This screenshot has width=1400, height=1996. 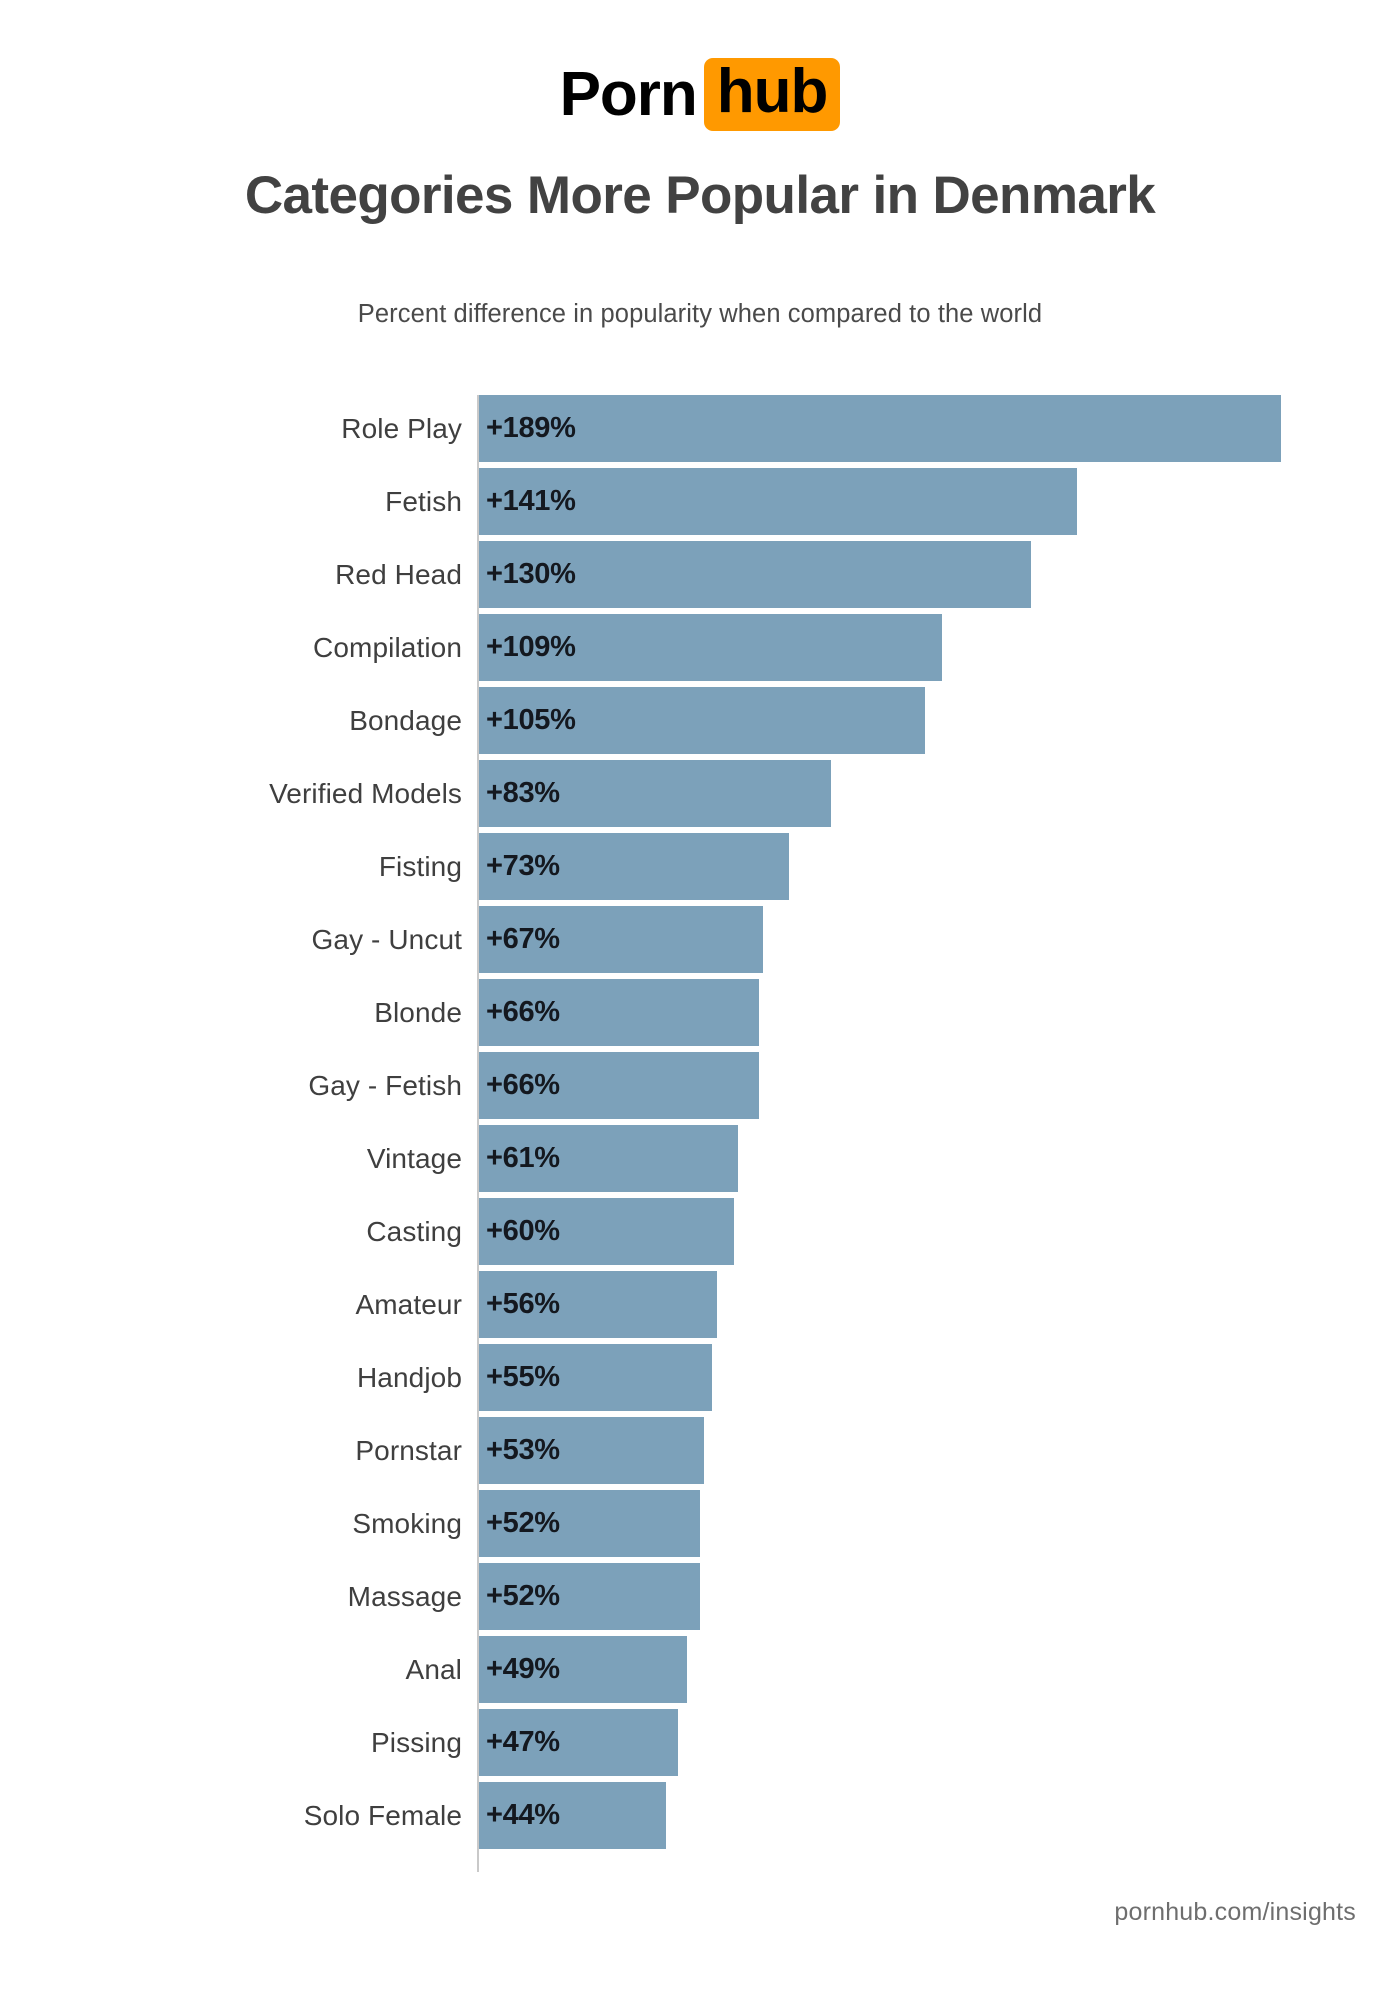 I want to click on bar-value-label: +83%, so click(x=523, y=793).